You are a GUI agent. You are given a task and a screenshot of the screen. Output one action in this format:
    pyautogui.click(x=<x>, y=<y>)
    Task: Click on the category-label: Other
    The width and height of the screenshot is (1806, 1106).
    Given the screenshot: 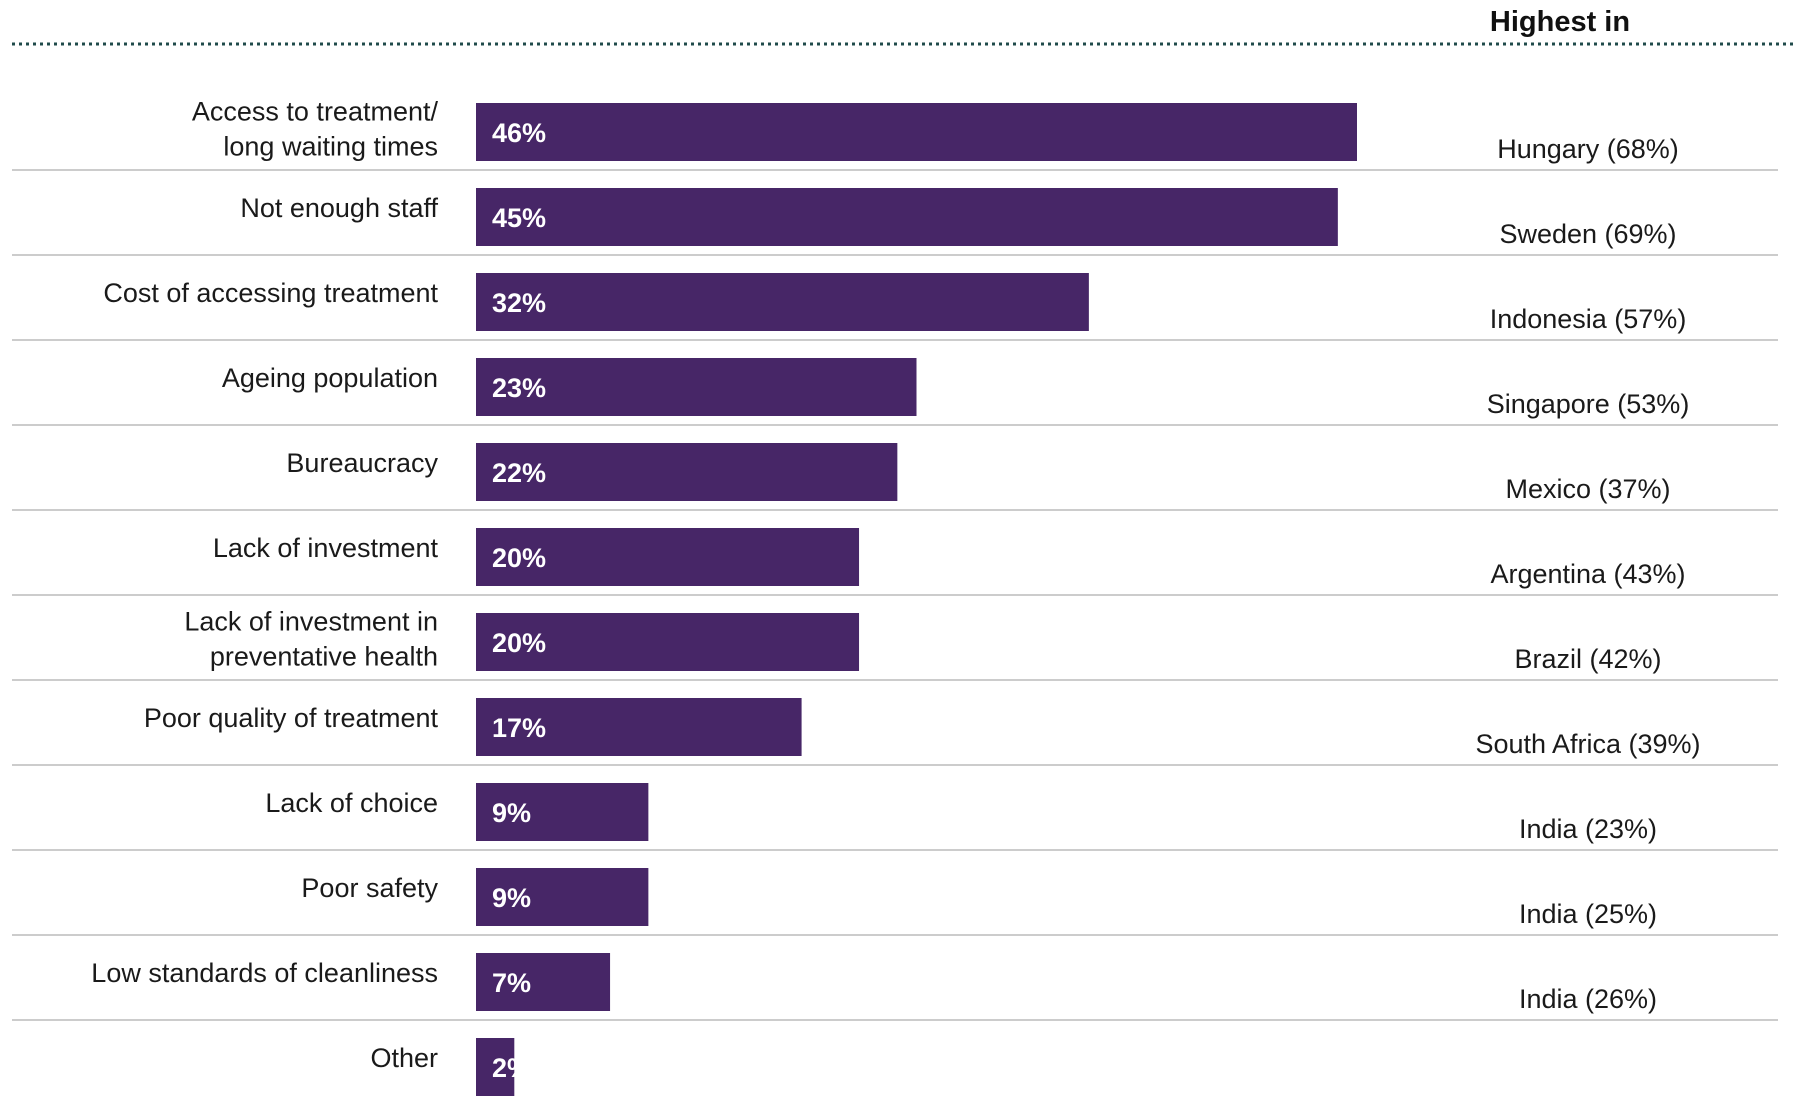 What is the action you would take?
    pyautogui.click(x=404, y=1058)
    